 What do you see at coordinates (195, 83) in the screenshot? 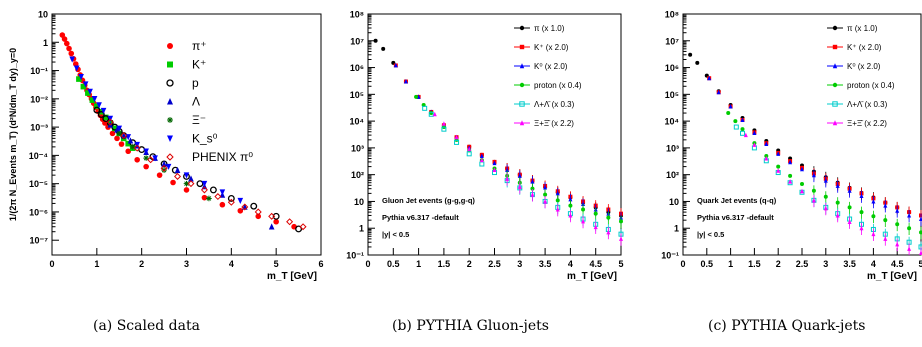
I see `legend-label: p` at bounding box center [195, 83].